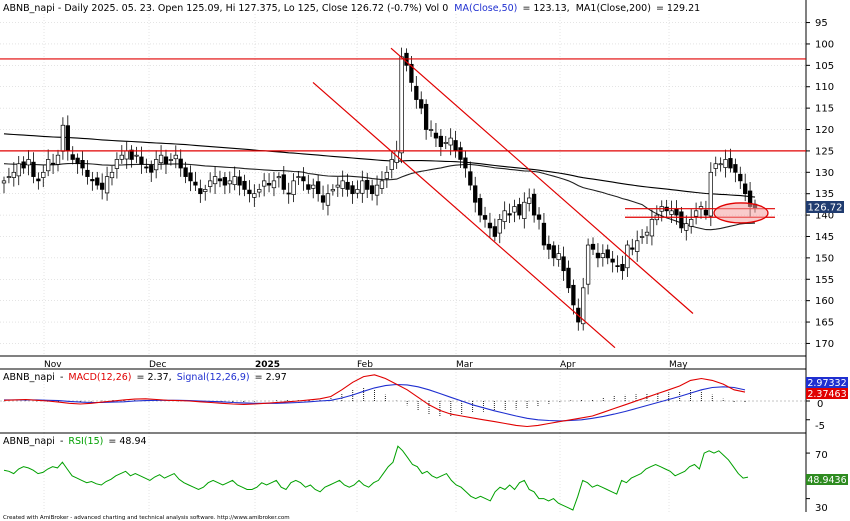  I want to click on rsi-header: ABNB_napi - RSI(15) = 48.94, so click(75, 441).